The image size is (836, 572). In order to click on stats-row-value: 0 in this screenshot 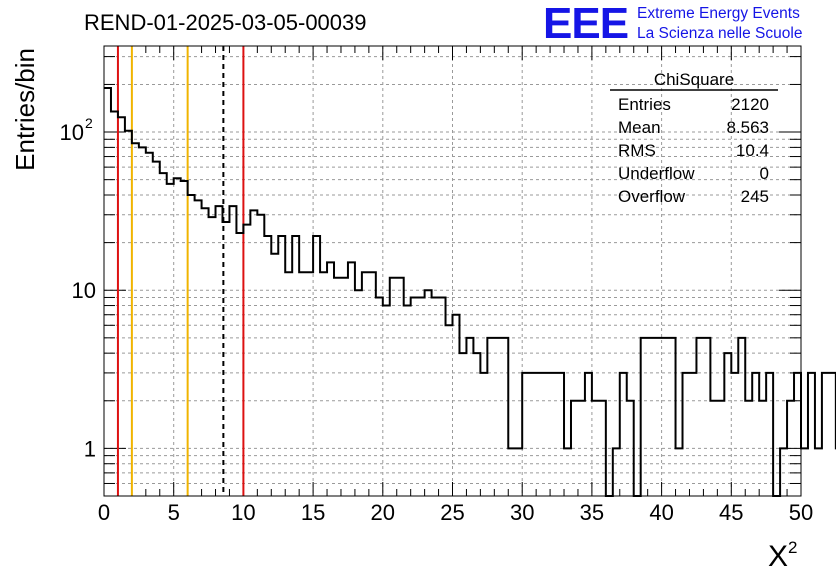, I will do `click(764, 173)`.